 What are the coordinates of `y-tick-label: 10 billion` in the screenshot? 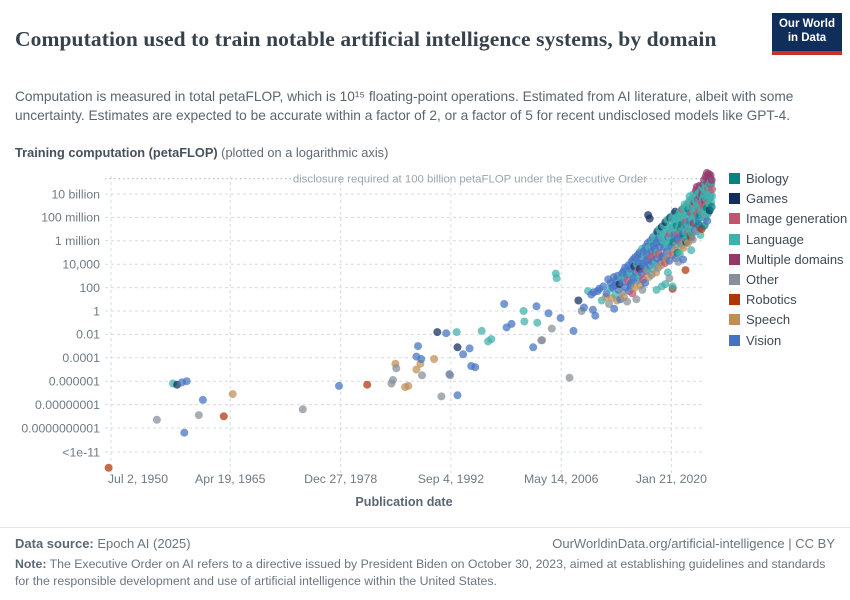 It's located at (75, 194).